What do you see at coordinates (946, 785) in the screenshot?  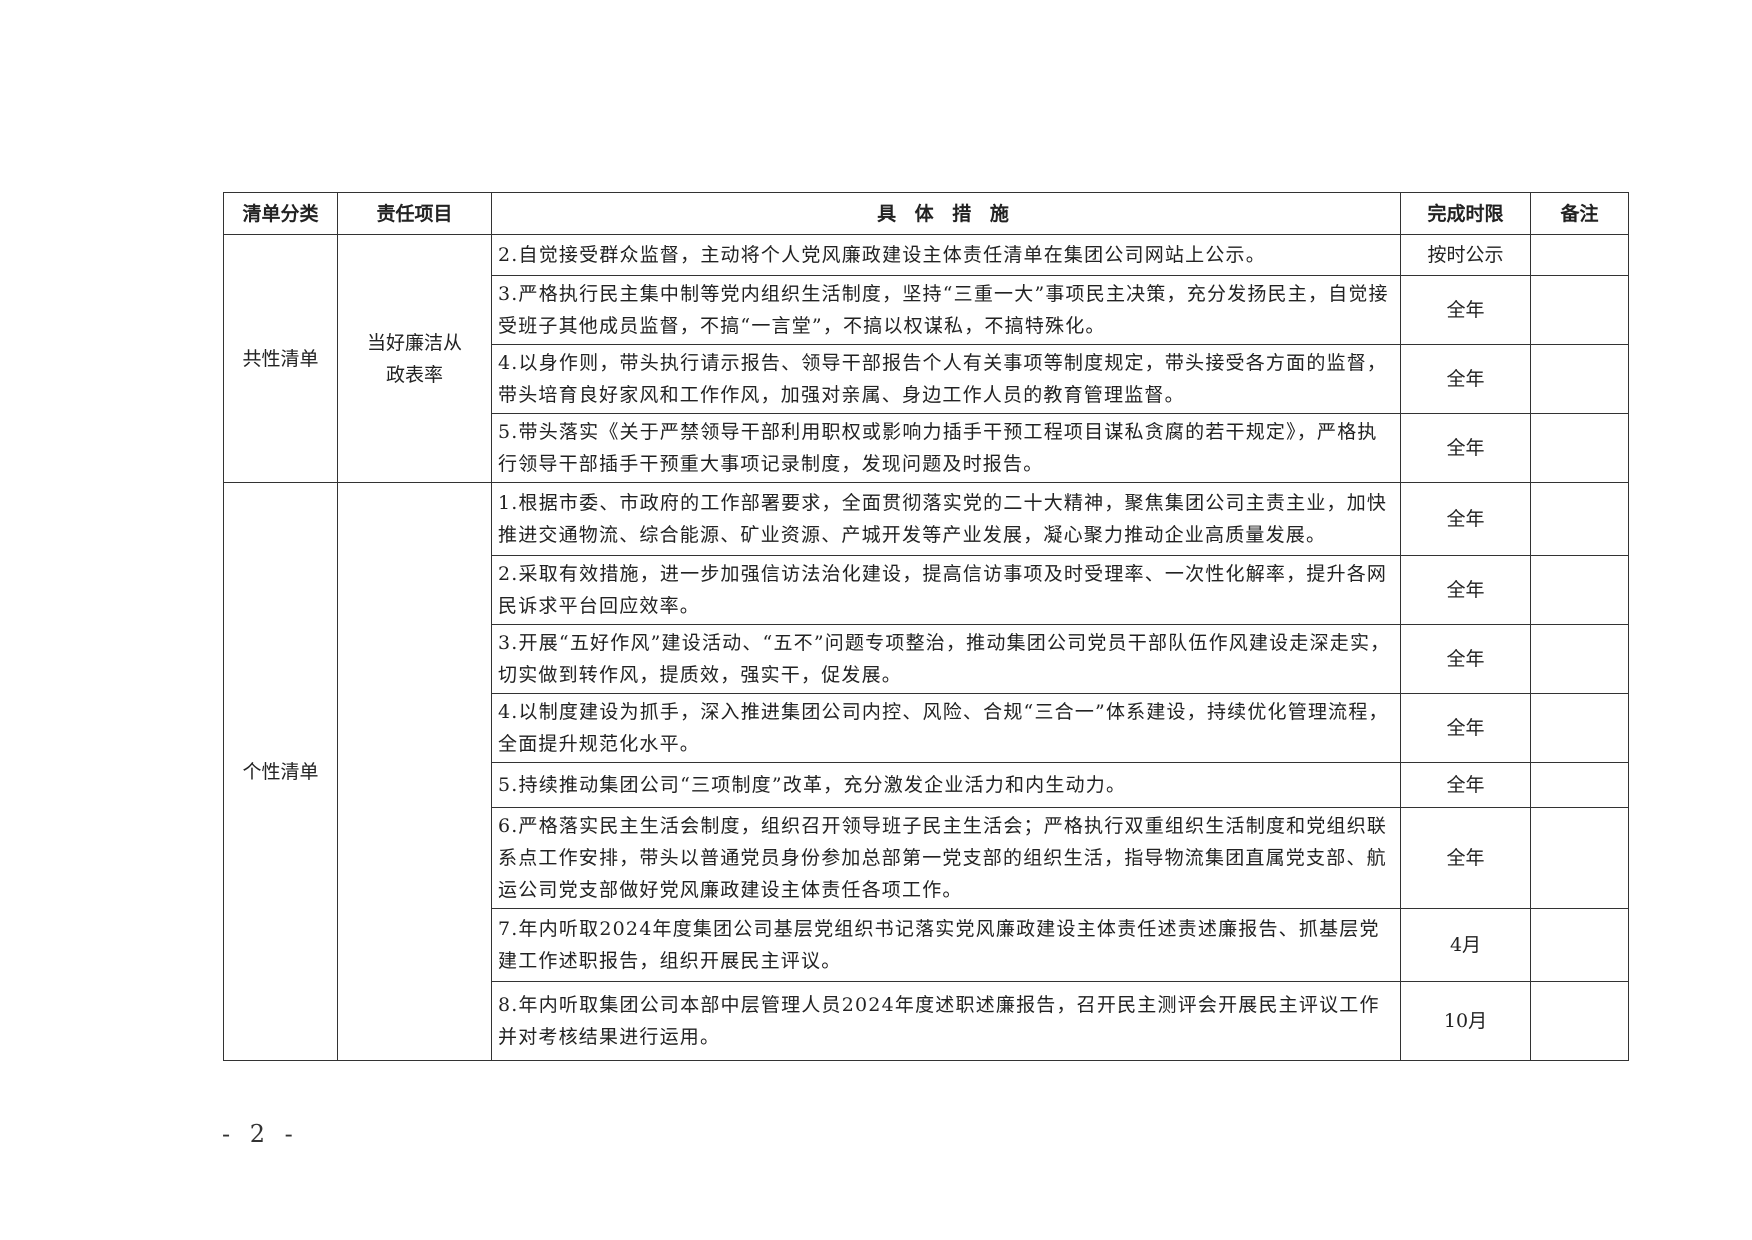 I see `measure-cell: 5.持续推动集团公司“三项制度”改革，充分激发企业活力和内生动力。` at bounding box center [946, 785].